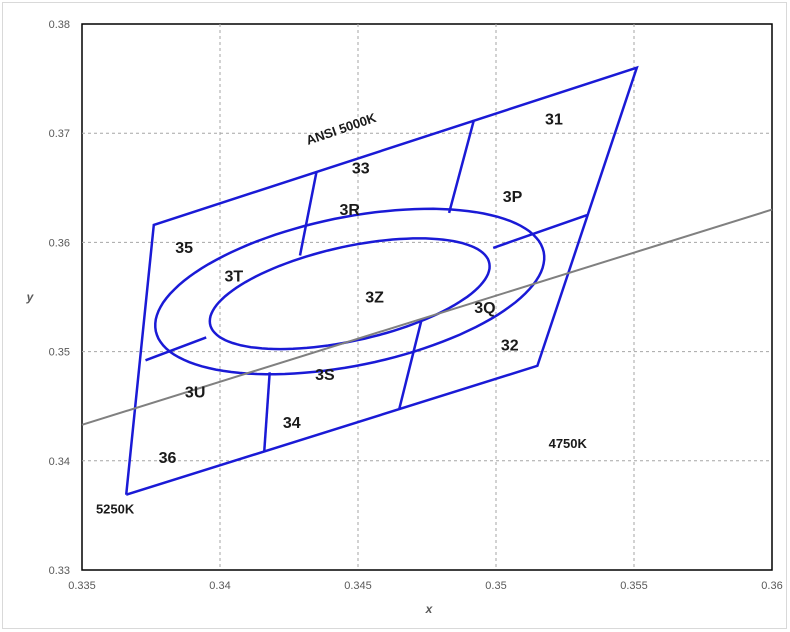 Image resolution: width=790 pixels, height=632 pixels. I want to click on bin-label-3q: 3Q, so click(484, 308).